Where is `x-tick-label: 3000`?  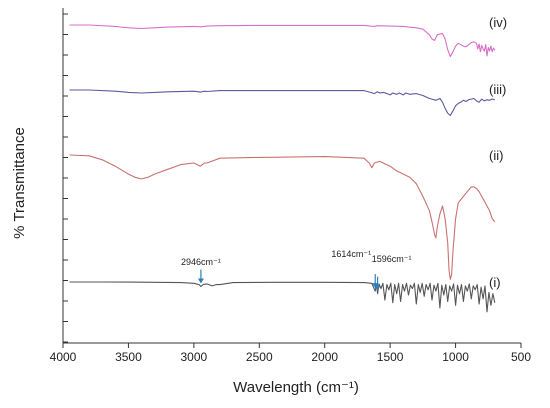 x-tick-label: 3000 is located at coordinates (194, 357).